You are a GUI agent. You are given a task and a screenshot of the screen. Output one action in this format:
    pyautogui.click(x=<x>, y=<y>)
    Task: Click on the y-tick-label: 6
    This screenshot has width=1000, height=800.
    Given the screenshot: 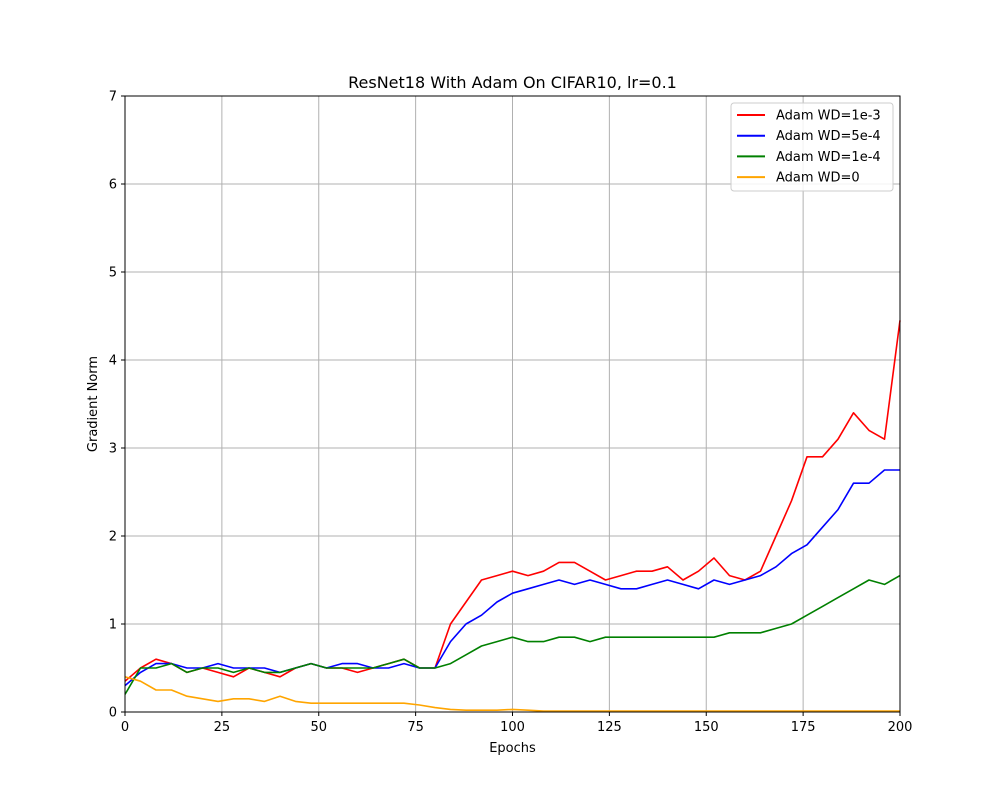 What is the action you would take?
    pyautogui.click(x=113, y=185)
    